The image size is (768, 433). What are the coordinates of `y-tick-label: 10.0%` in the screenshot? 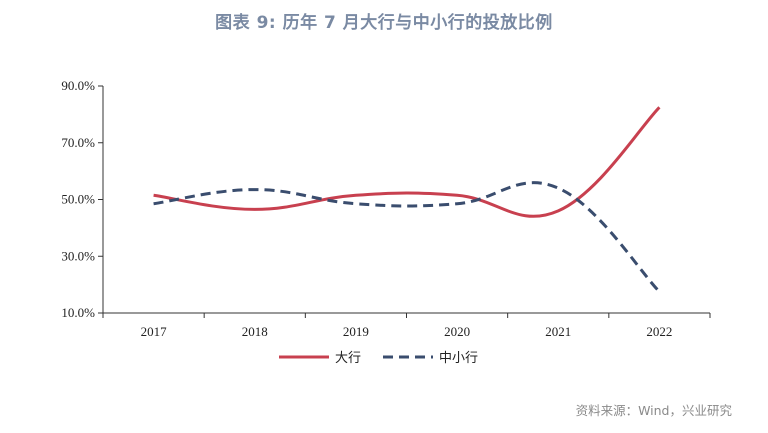 It's located at (78, 312).